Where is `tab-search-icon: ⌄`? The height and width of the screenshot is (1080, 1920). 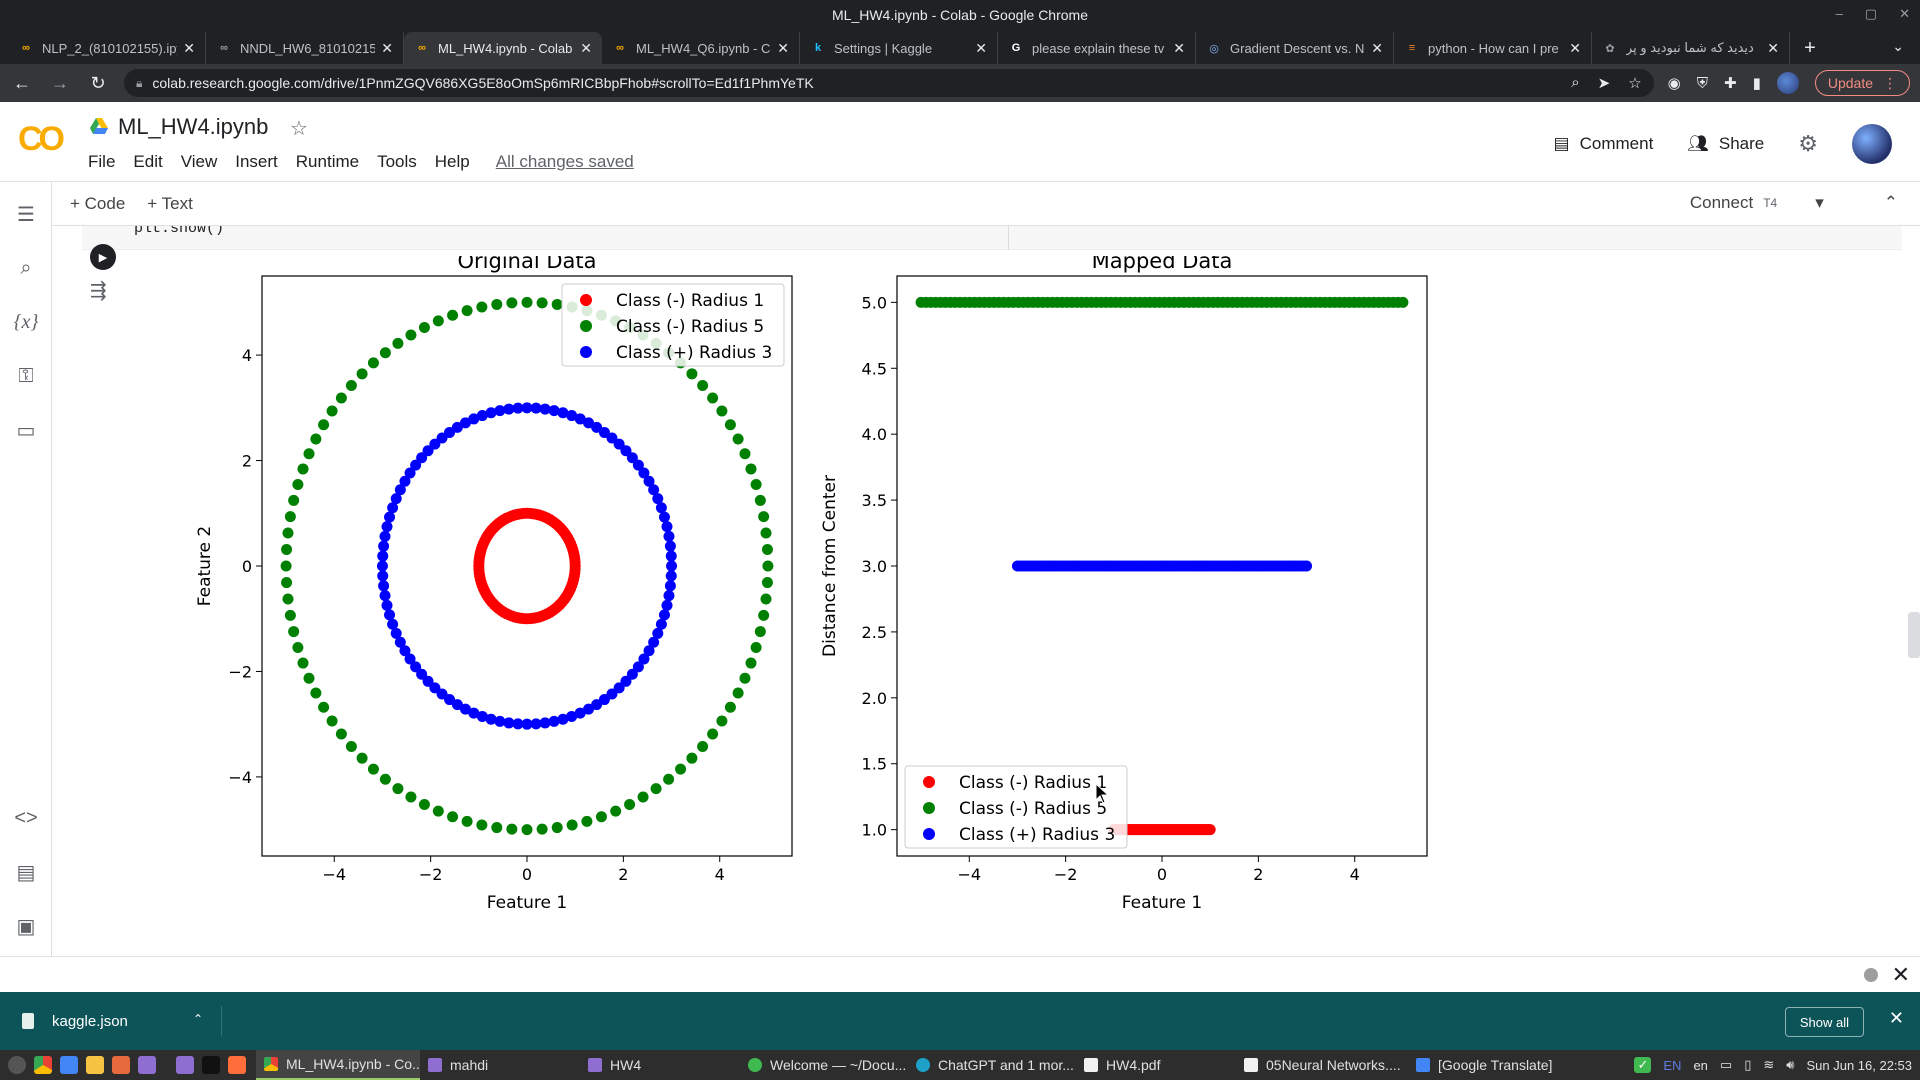 tab-search-icon: ⌄ is located at coordinates (1898, 46).